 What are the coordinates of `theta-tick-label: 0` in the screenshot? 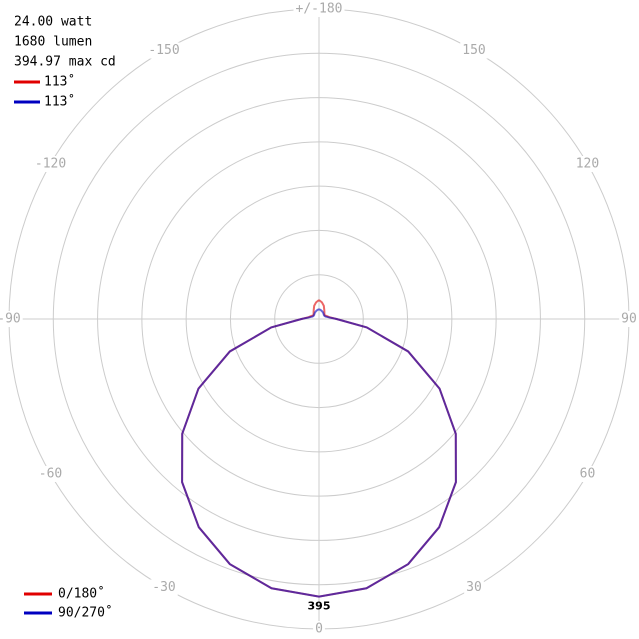 It's located at (319, 629).